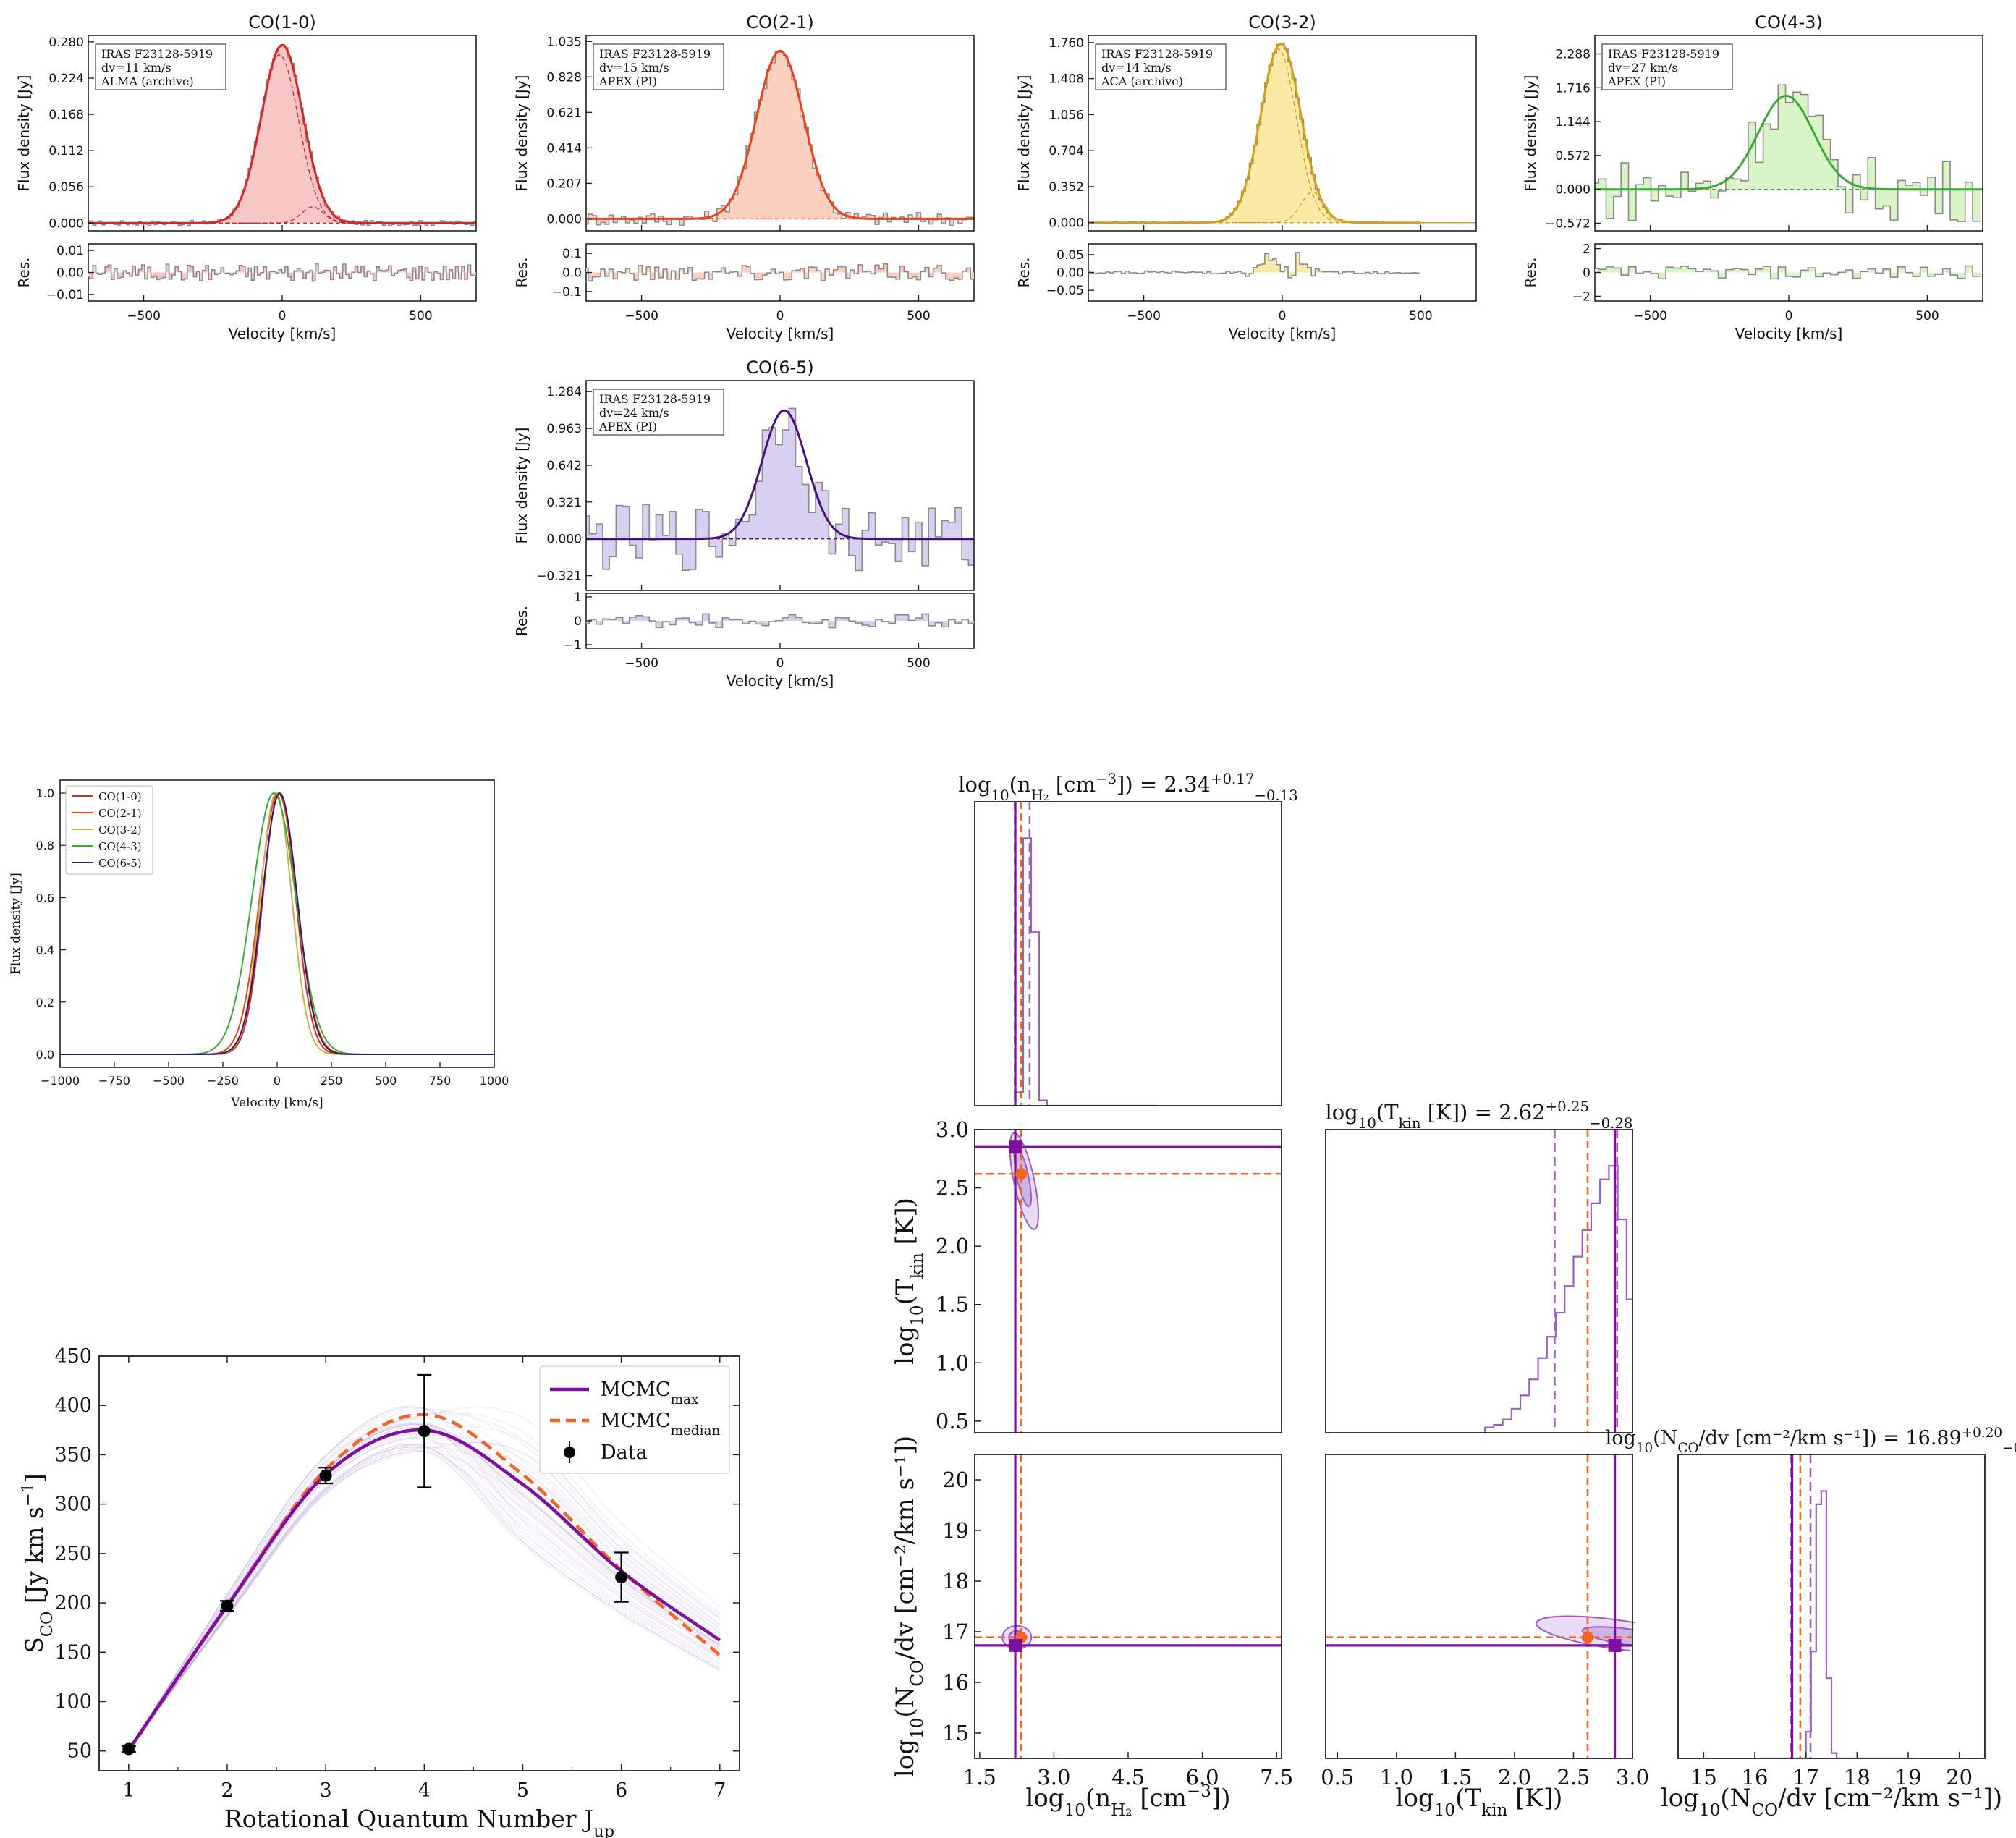  What do you see at coordinates (572, 273) in the screenshot?
I see `res-tick-label: 0.0` at bounding box center [572, 273].